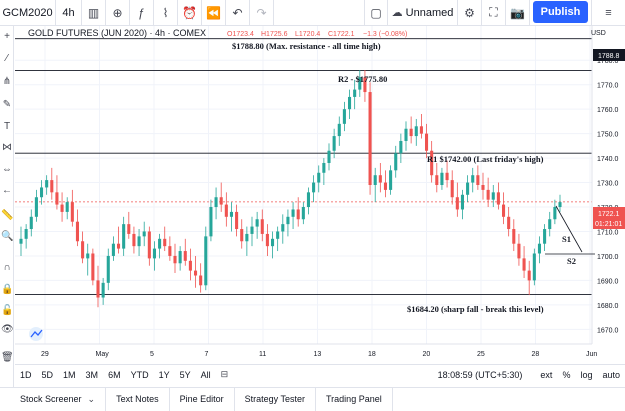 This screenshot has width=625, height=411. Describe the element at coordinates (214, 13) in the screenshot. I see `replay-icon: ⏪` at that location.